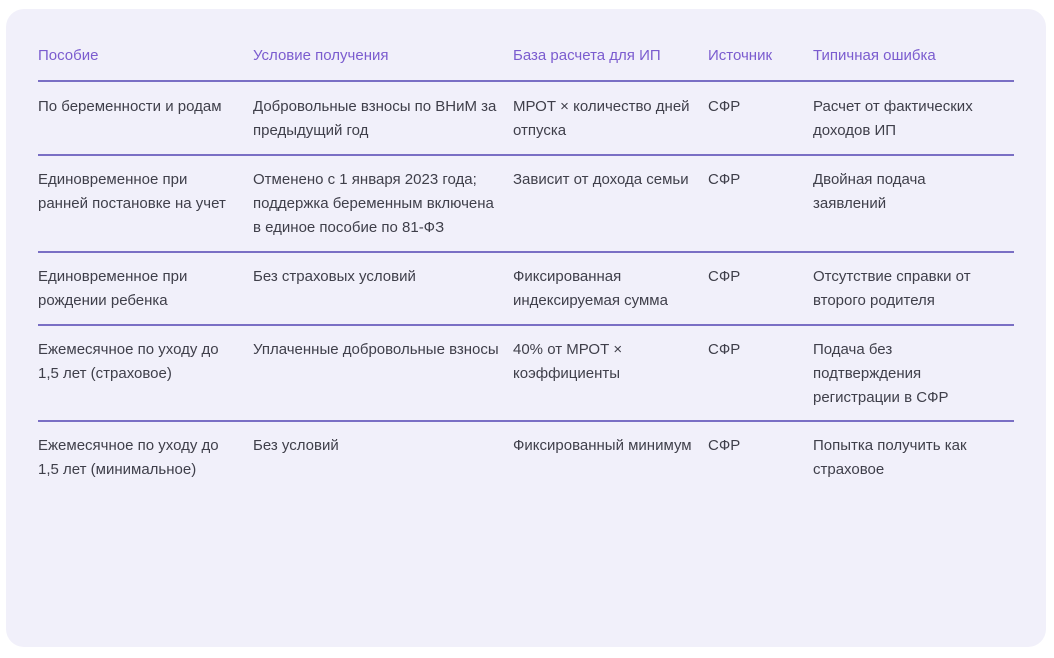 The image size is (1054, 658). I want to click on cell-calc-base: Фиксированная индексируемая сумма, so click(590, 288).